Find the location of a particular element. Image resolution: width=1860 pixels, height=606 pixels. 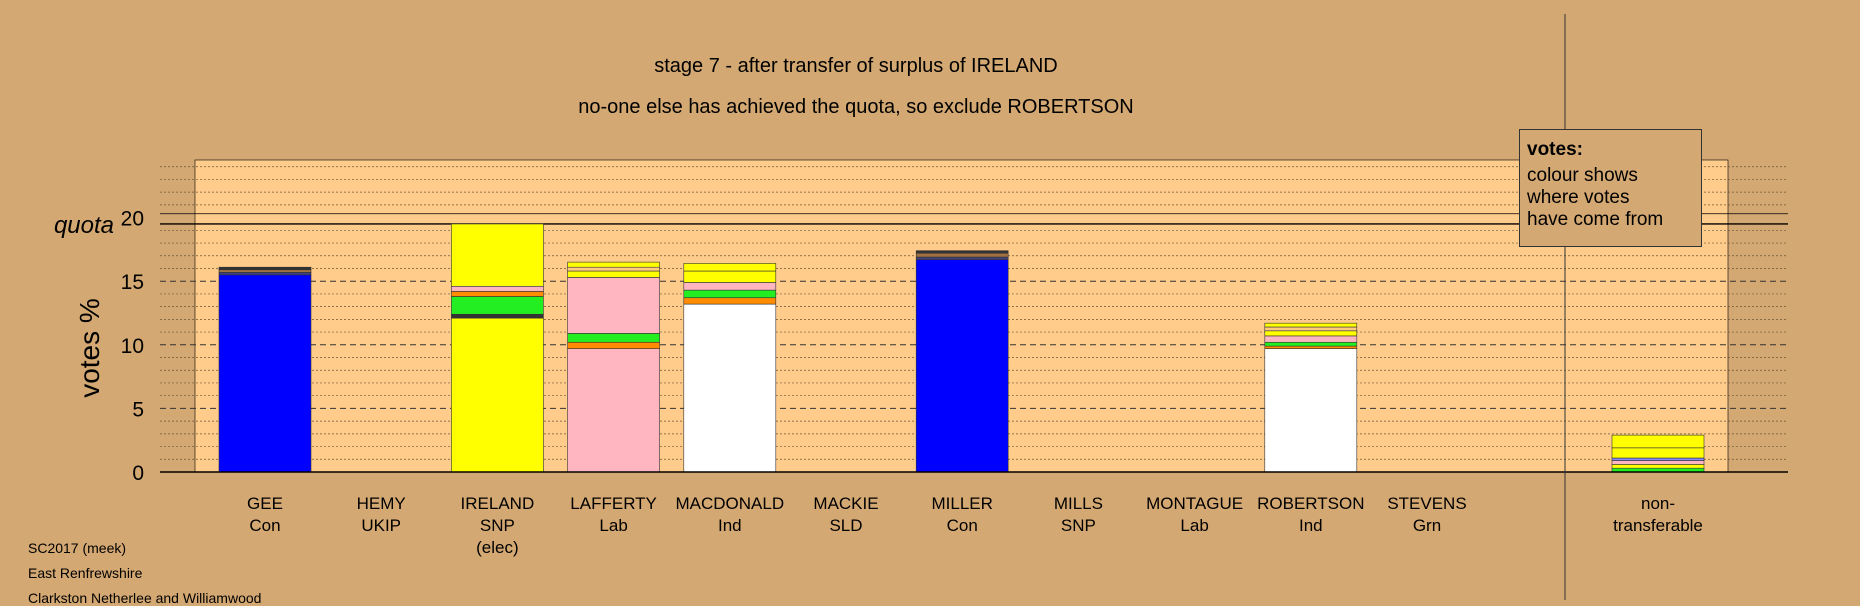

footer-method: SC2017 (meek) is located at coordinates (77, 548).